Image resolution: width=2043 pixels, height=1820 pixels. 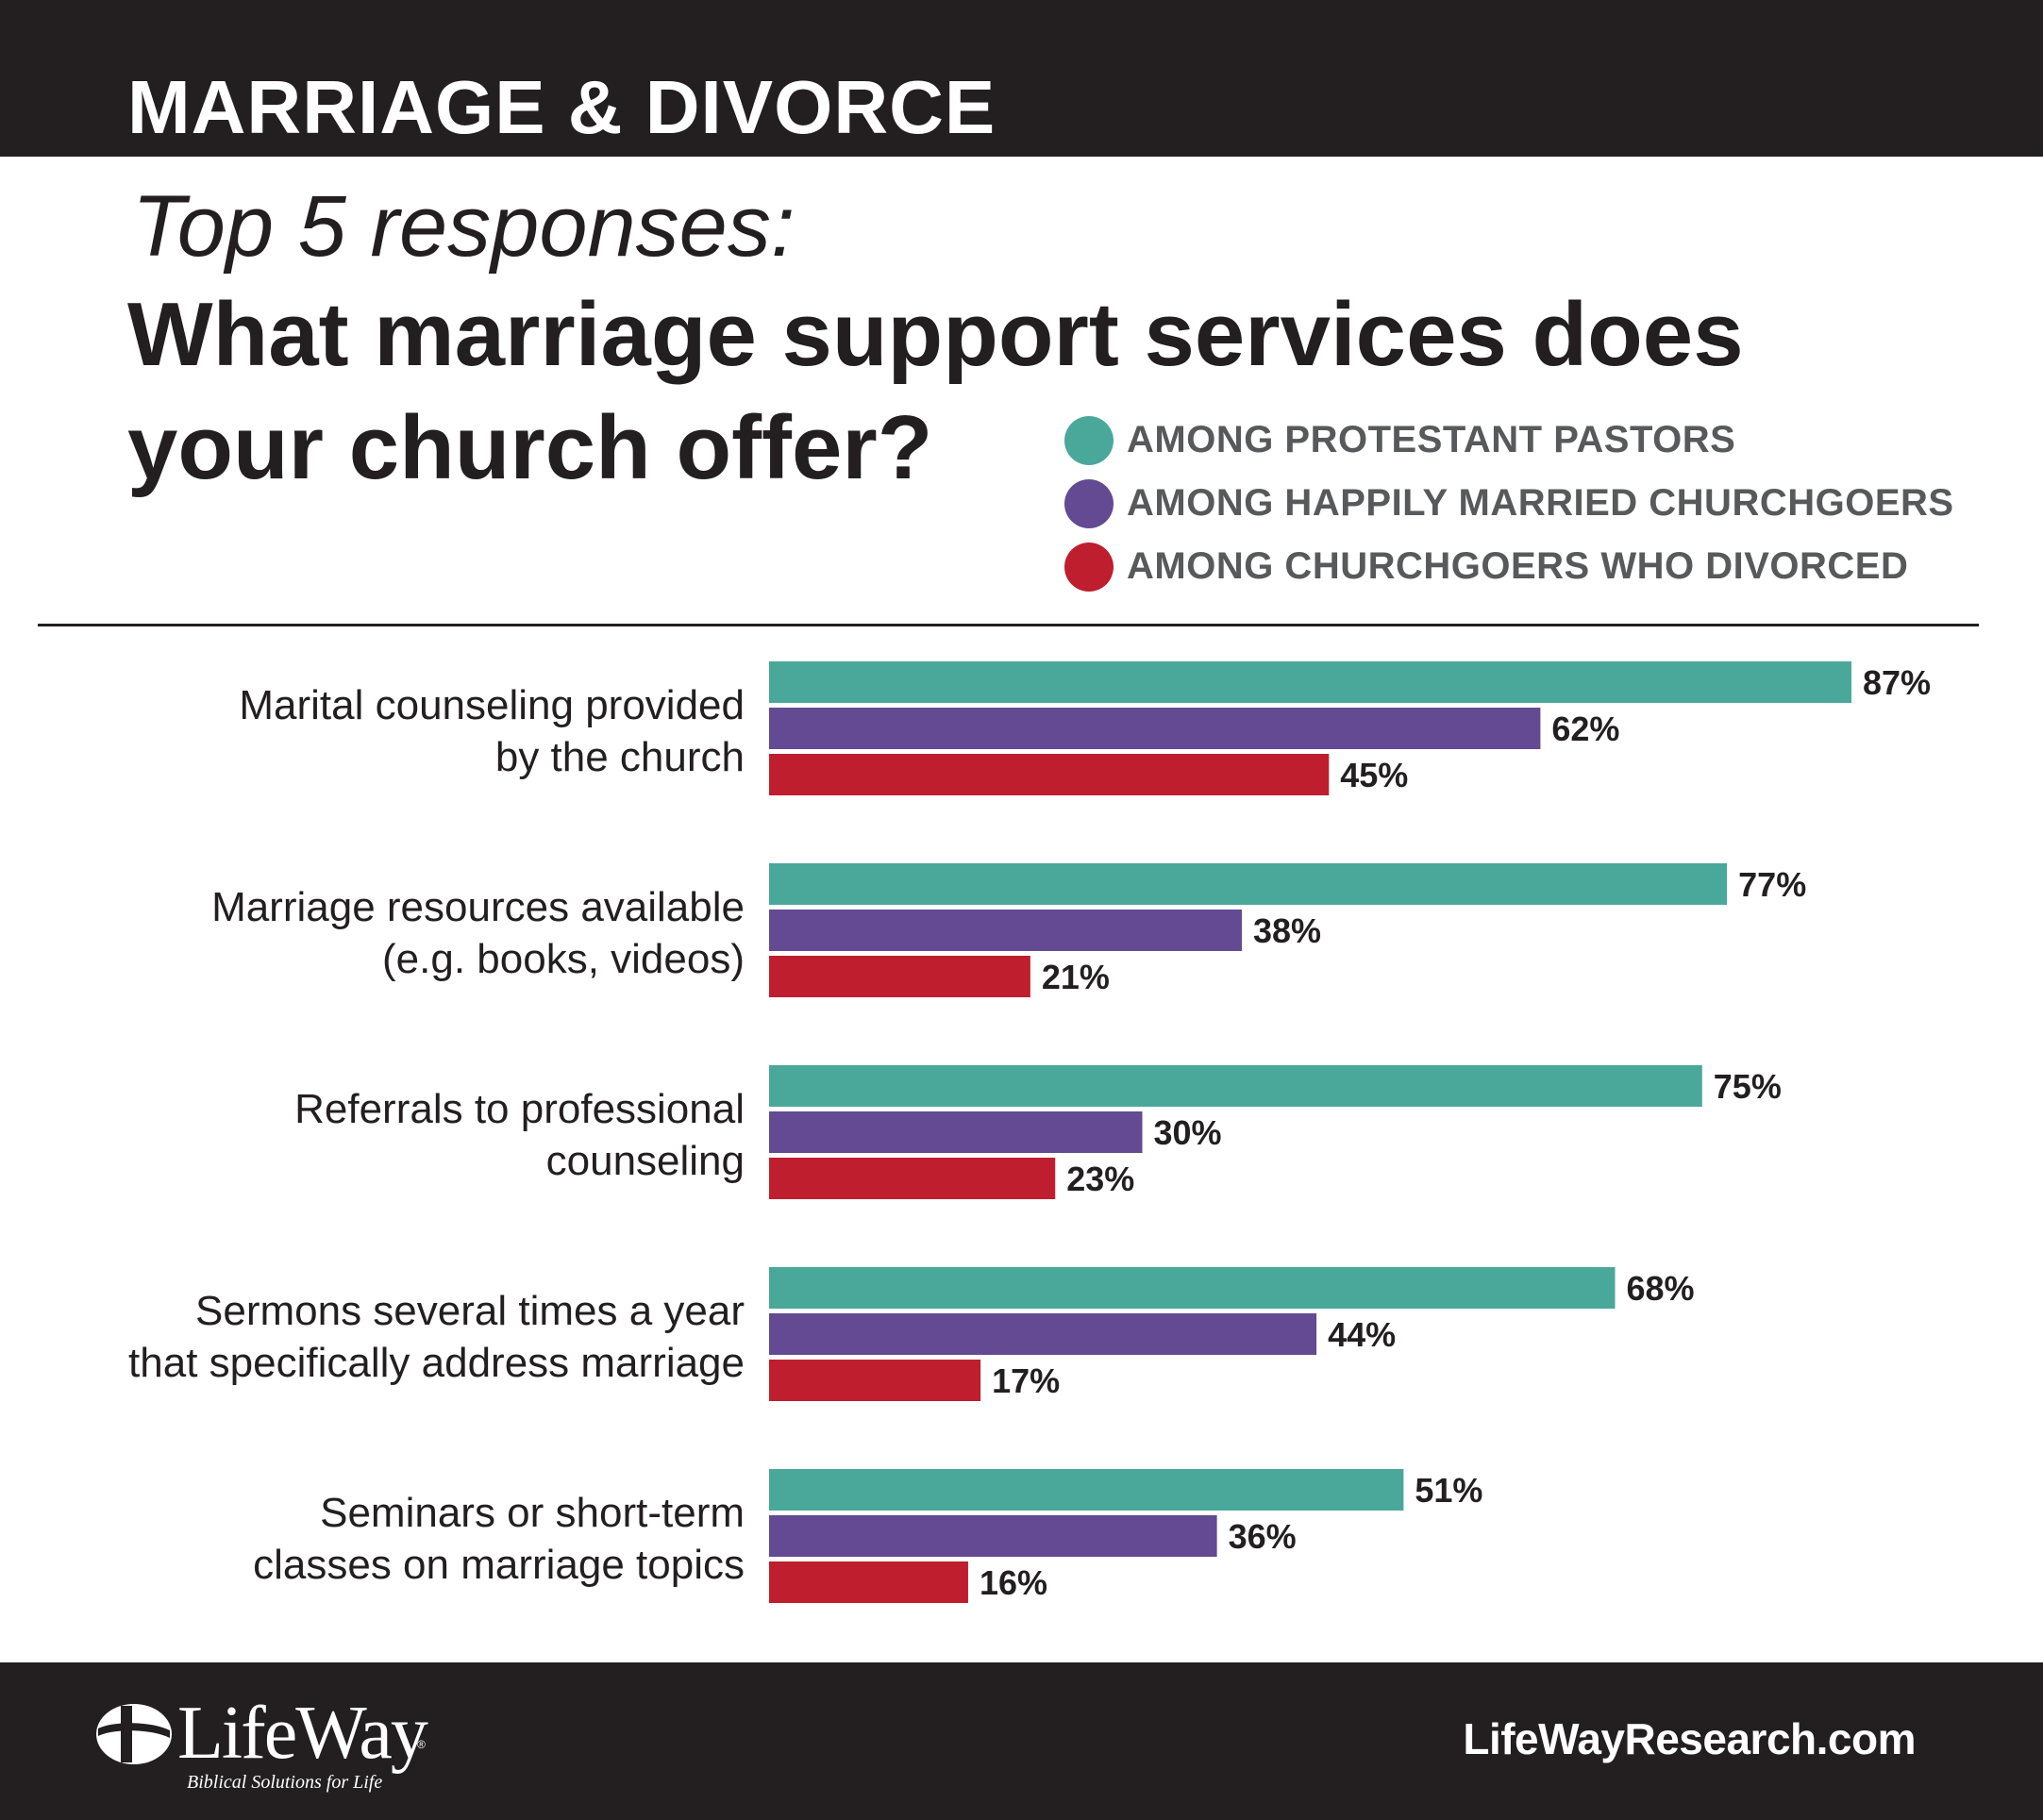 I want to click on data-label: 77%, so click(x=1772, y=885).